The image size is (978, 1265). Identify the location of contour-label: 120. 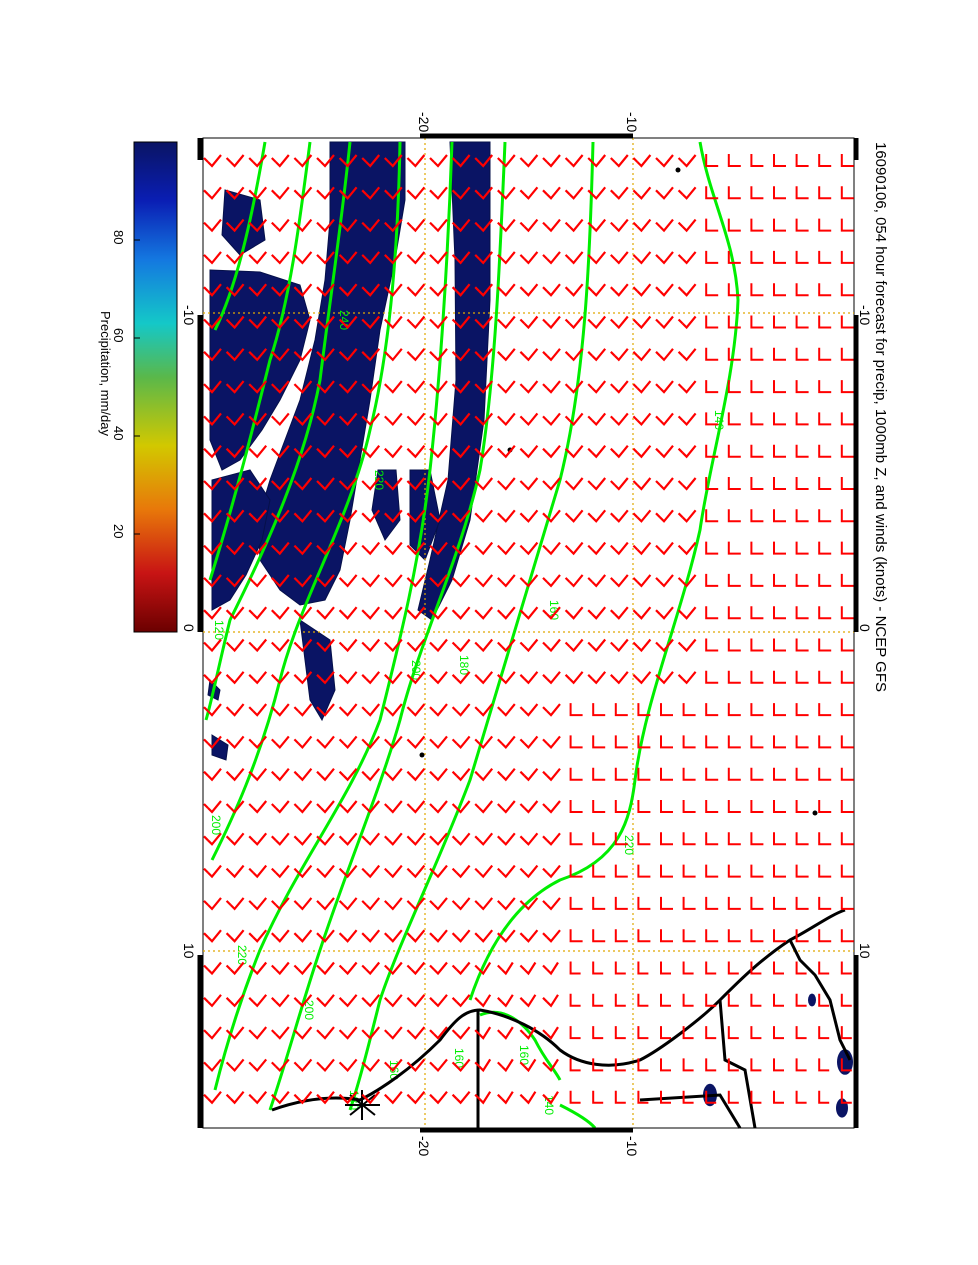
(219, 630).